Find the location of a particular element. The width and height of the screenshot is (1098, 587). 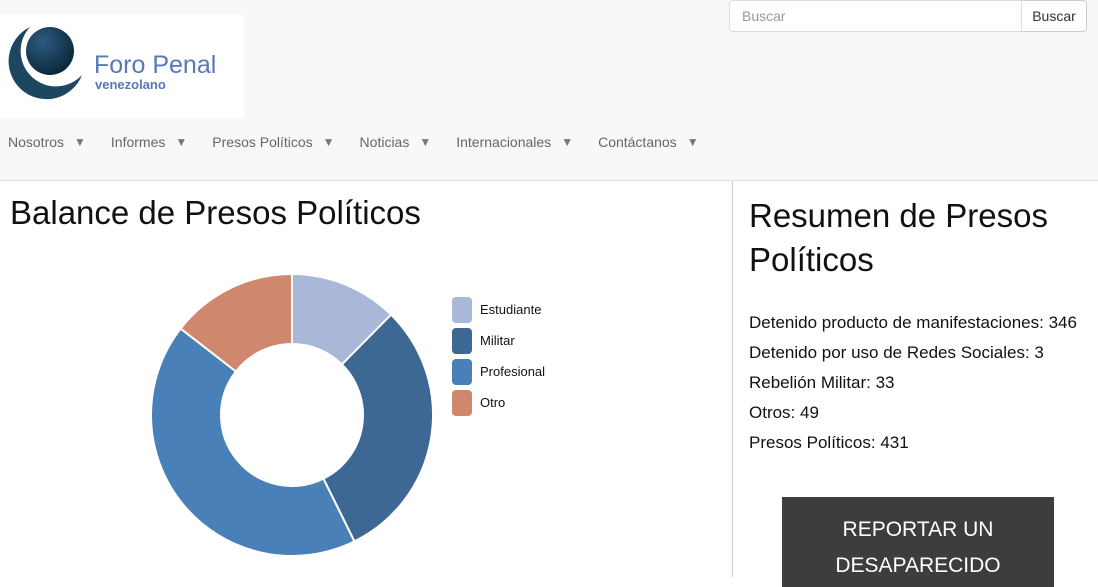

nav-item-noticias: Noticias ▼ is located at coordinates (396, 142).